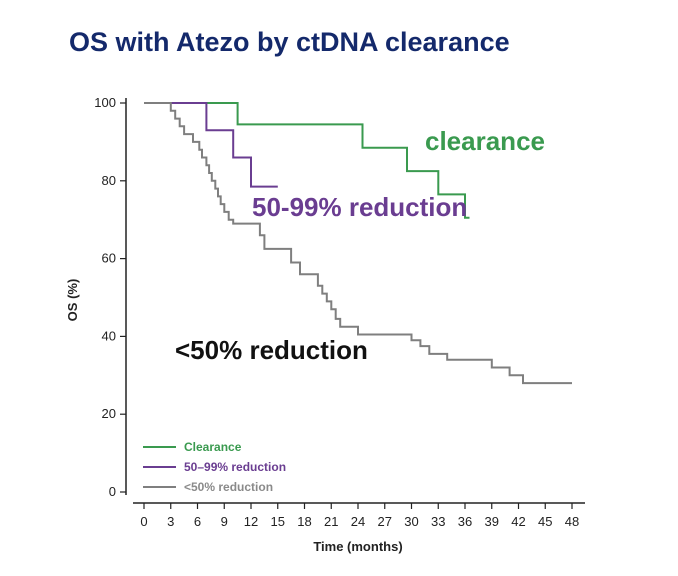 Image resolution: width=678 pixels, height=576 pixels. I want to click on x-tick-label: 9, so click(224, 521).